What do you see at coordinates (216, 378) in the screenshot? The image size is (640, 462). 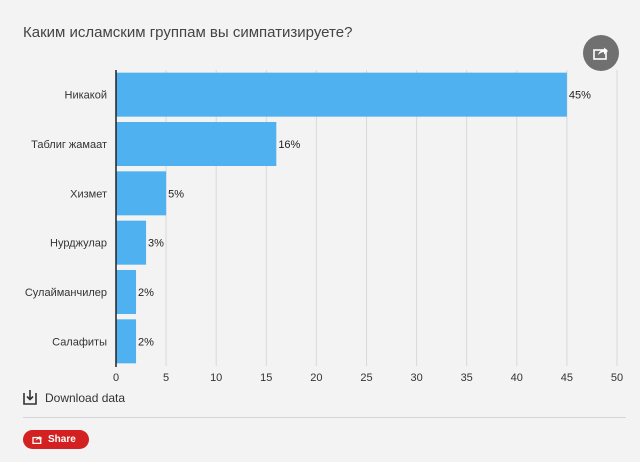 I see `x-tick-label: 10` at bounding box center [216, 378].